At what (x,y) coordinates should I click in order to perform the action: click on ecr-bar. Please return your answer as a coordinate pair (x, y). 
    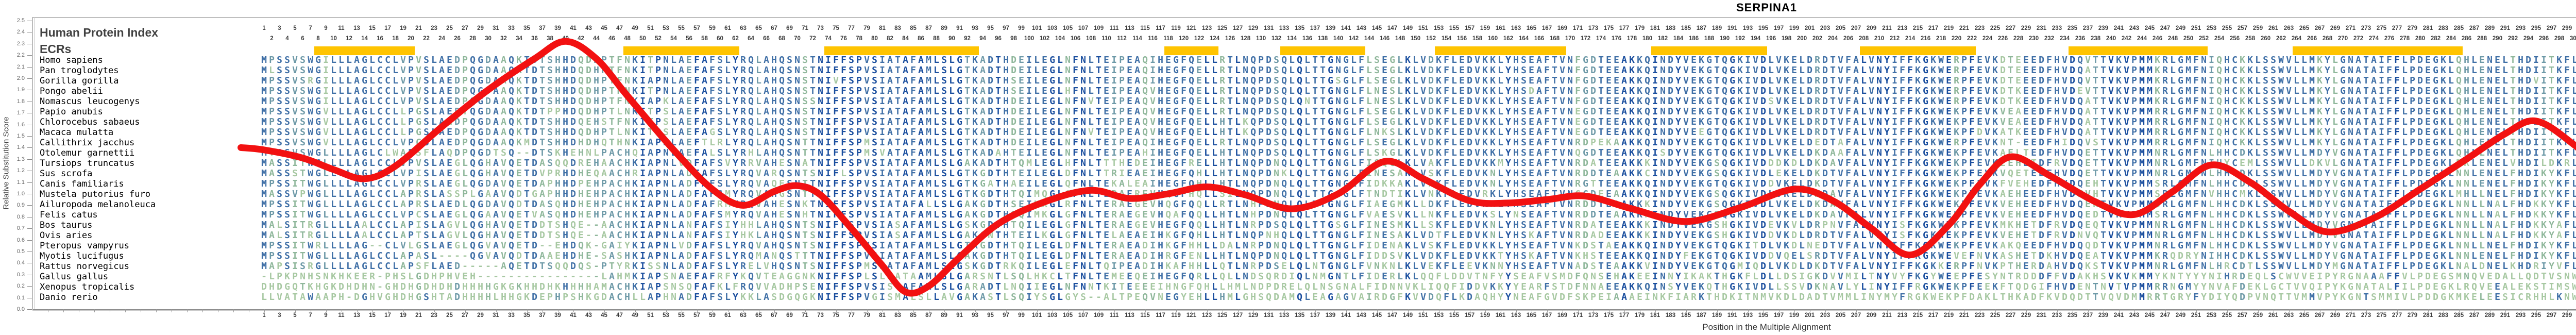
    Looking at the image, I should click on (1191, 50).